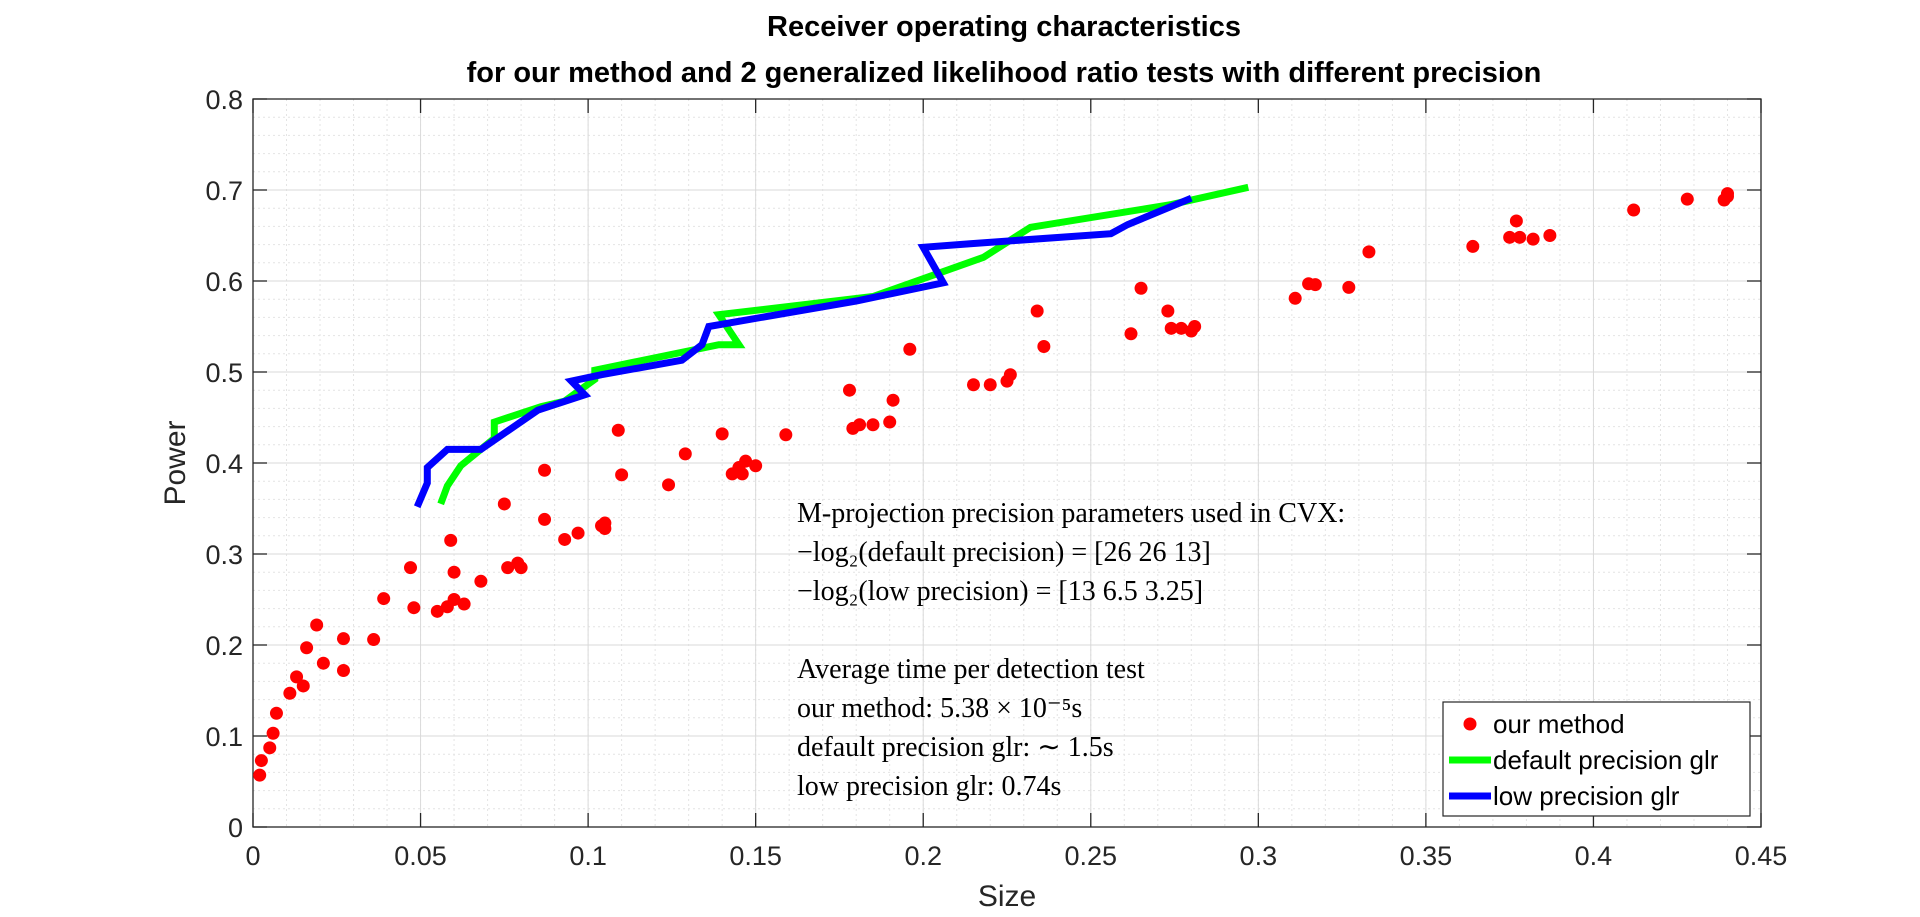 Image resolution: width=1920 pixels, height=917 pixels. What do you see at coordinates (923, 856) in the screenshot?
I see `x-tick-label: 0.2` at bounding box center [923, 856].